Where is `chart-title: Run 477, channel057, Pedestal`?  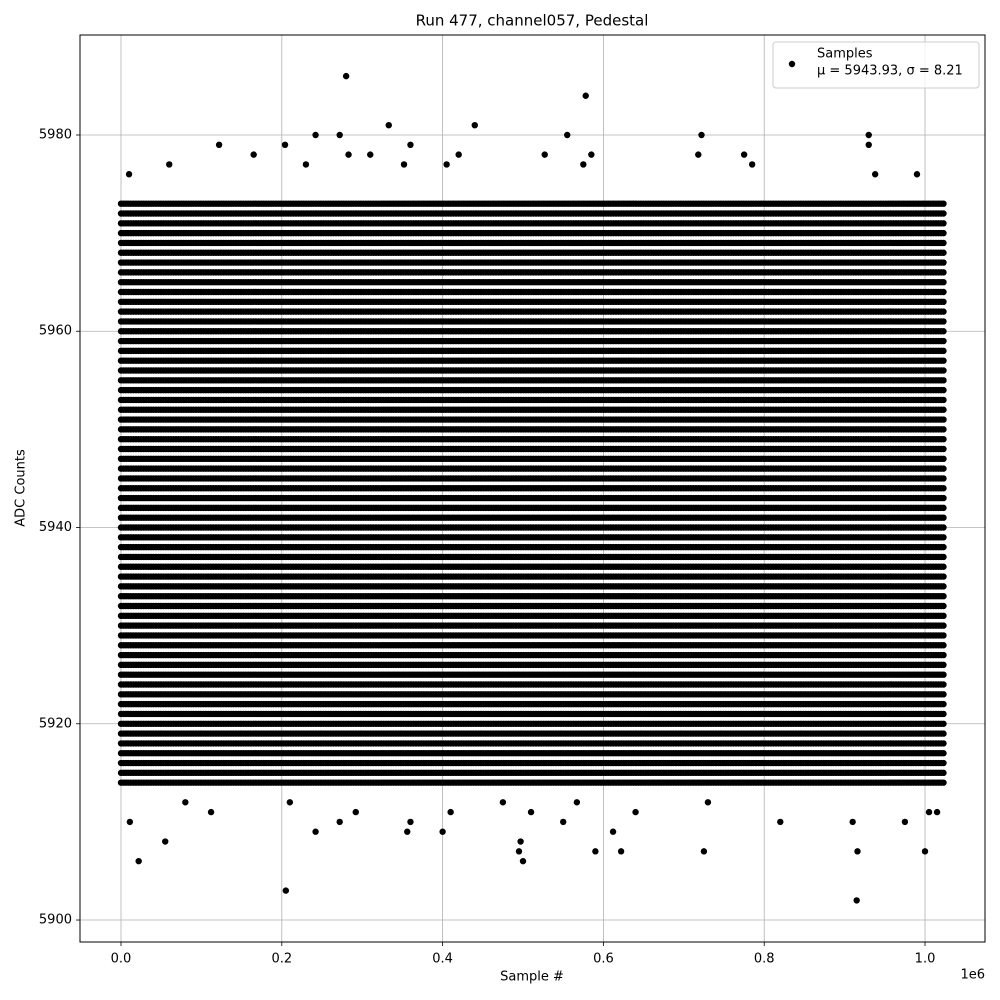
chart-title: Run 477, channel057, Pedestal is located at coordinates (532, 21).